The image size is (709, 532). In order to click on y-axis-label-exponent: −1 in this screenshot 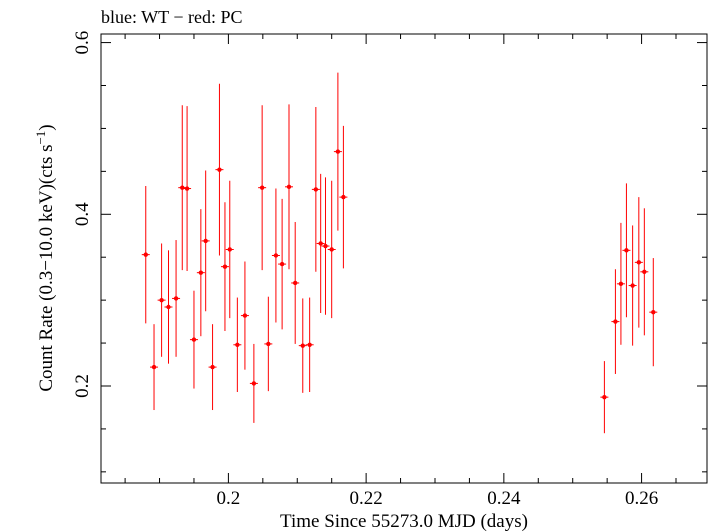, I will do `click(40, 138)`.